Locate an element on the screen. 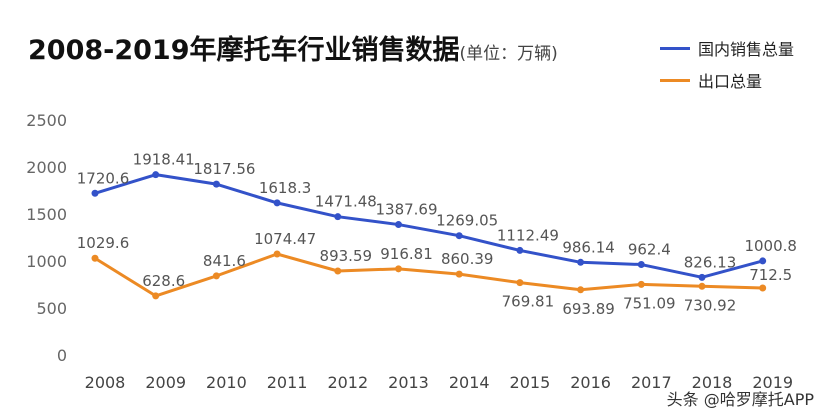 This screenshot has height=416, width=840. chart-title: 2008-2019年摩托车行业销售数据(单位：万辆) is located at coordinates (293, 47).